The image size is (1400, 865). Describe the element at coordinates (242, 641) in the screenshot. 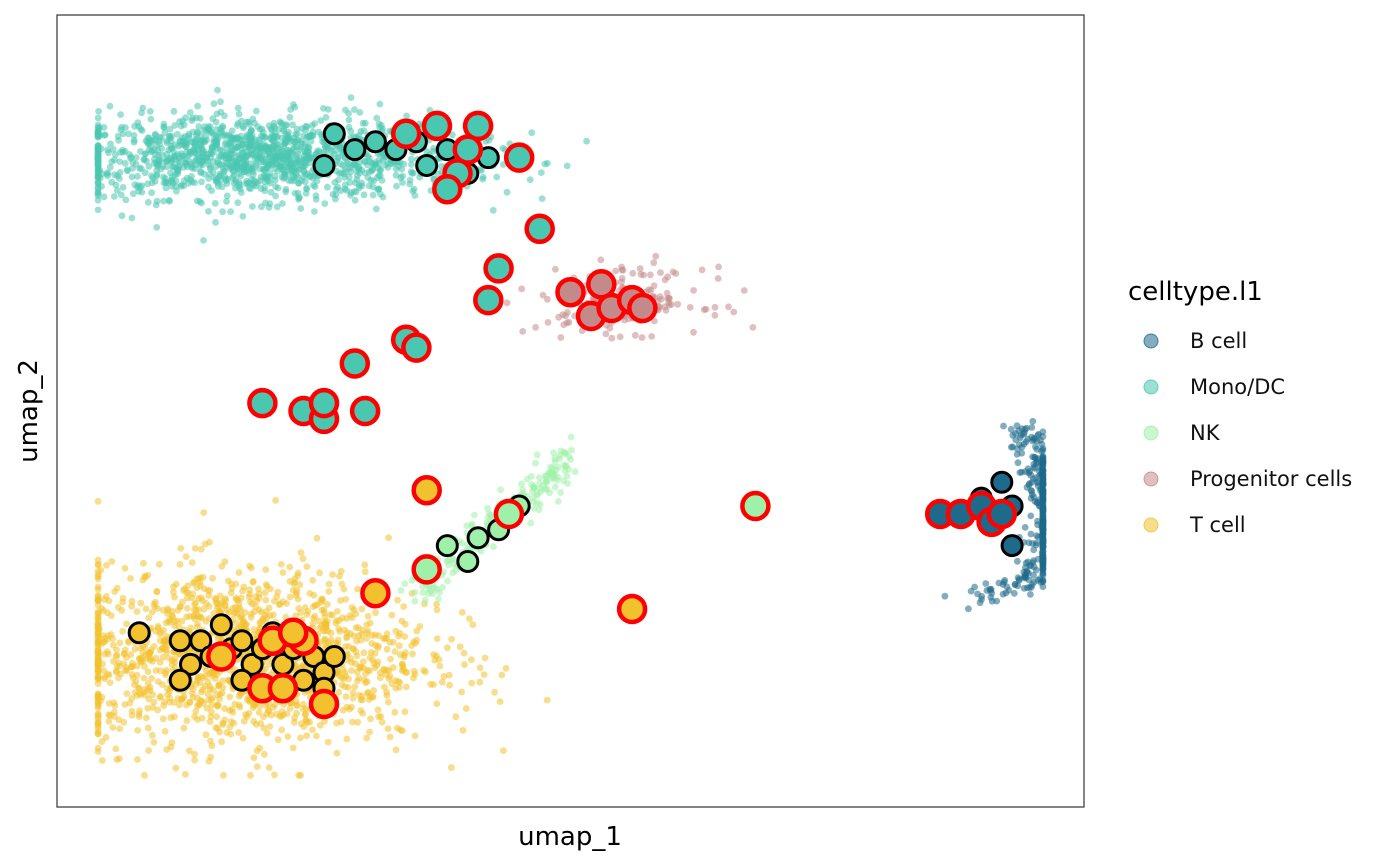

I see `black-highlighted-cell` at that location.